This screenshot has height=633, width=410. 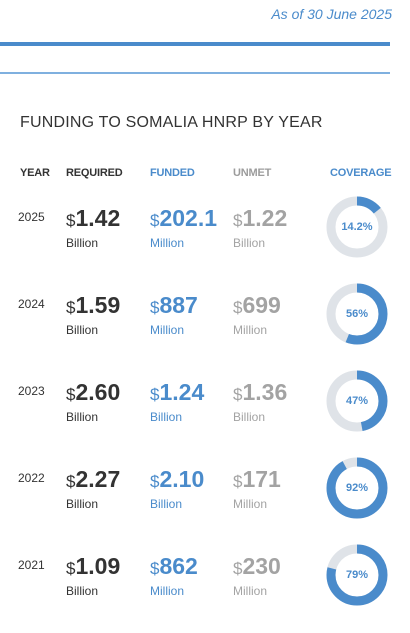 I want to click on required-amount: 2.27, so click(x=98, y=479).